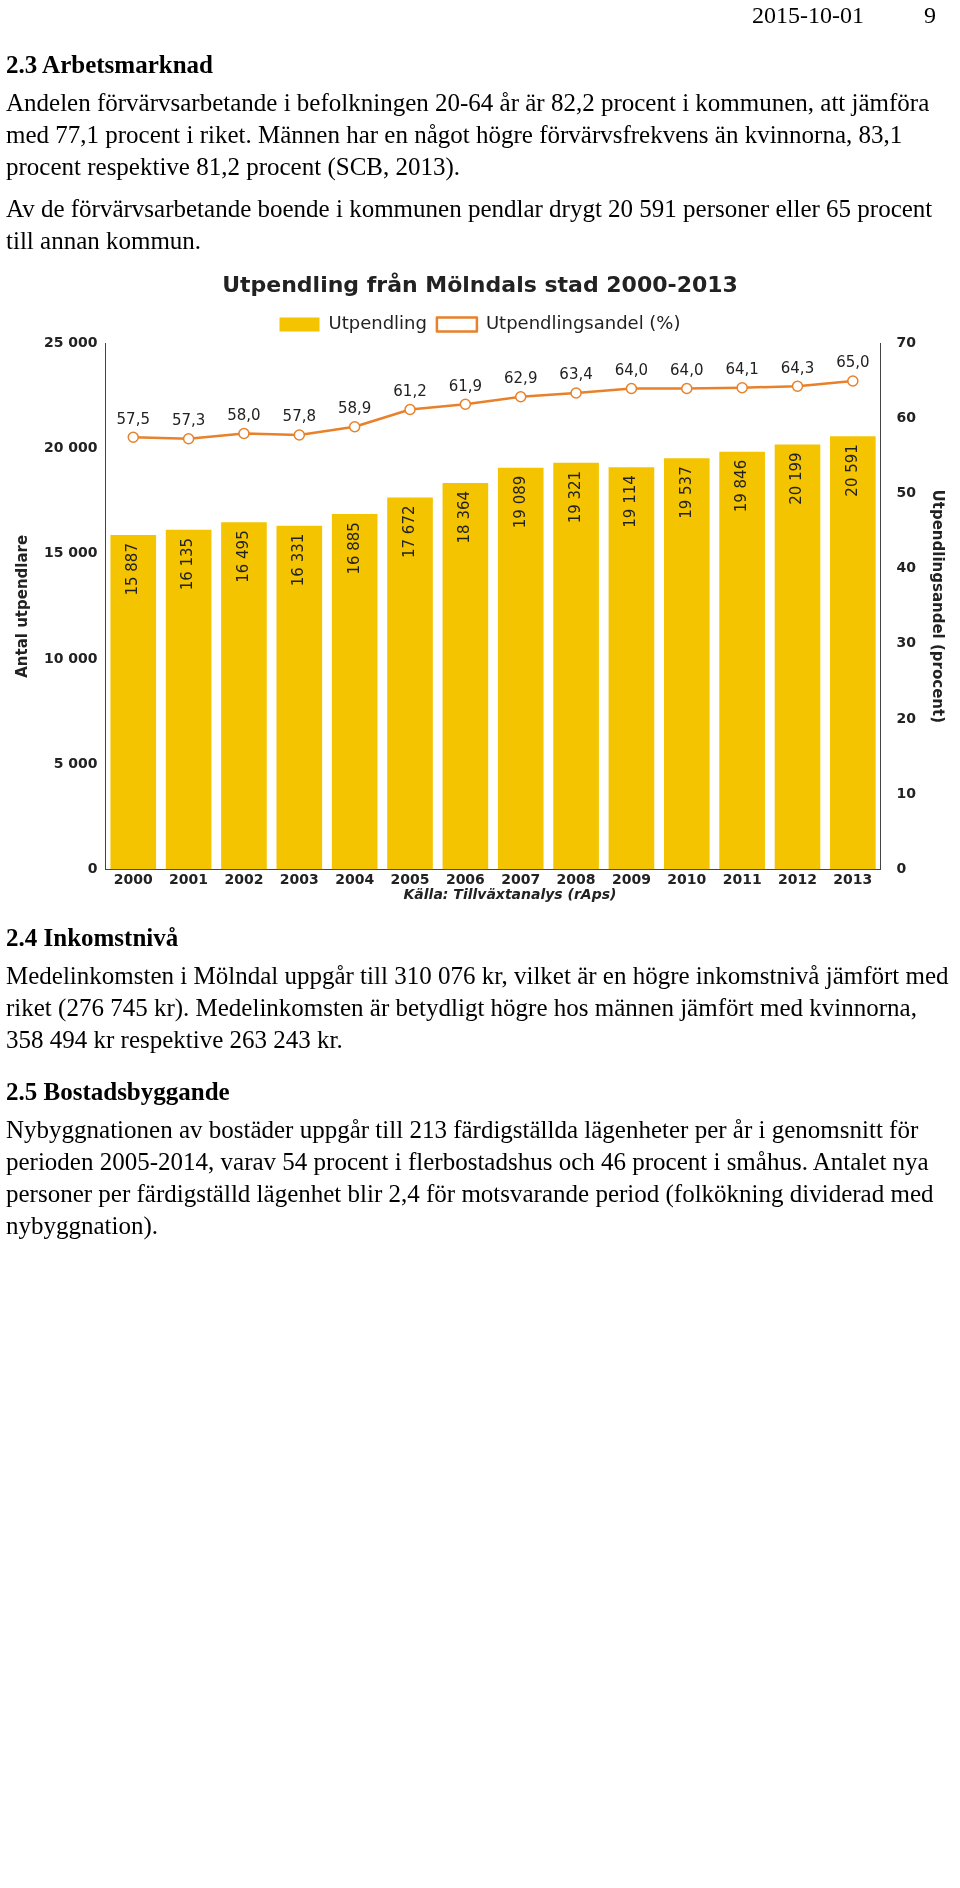  Describe the element at coordinates (133, 418) in the screenshot. I see `data-label: 57,5` at that location.